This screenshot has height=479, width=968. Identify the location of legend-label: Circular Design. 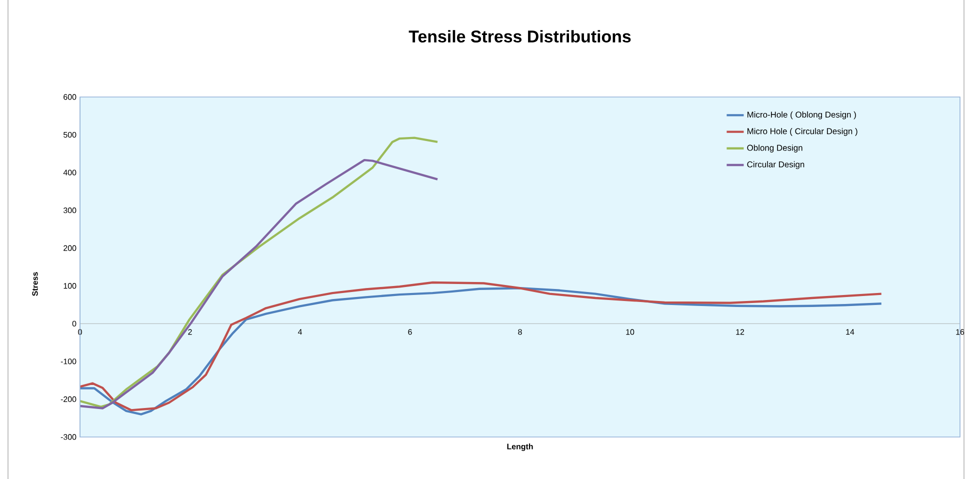
(775, 165).